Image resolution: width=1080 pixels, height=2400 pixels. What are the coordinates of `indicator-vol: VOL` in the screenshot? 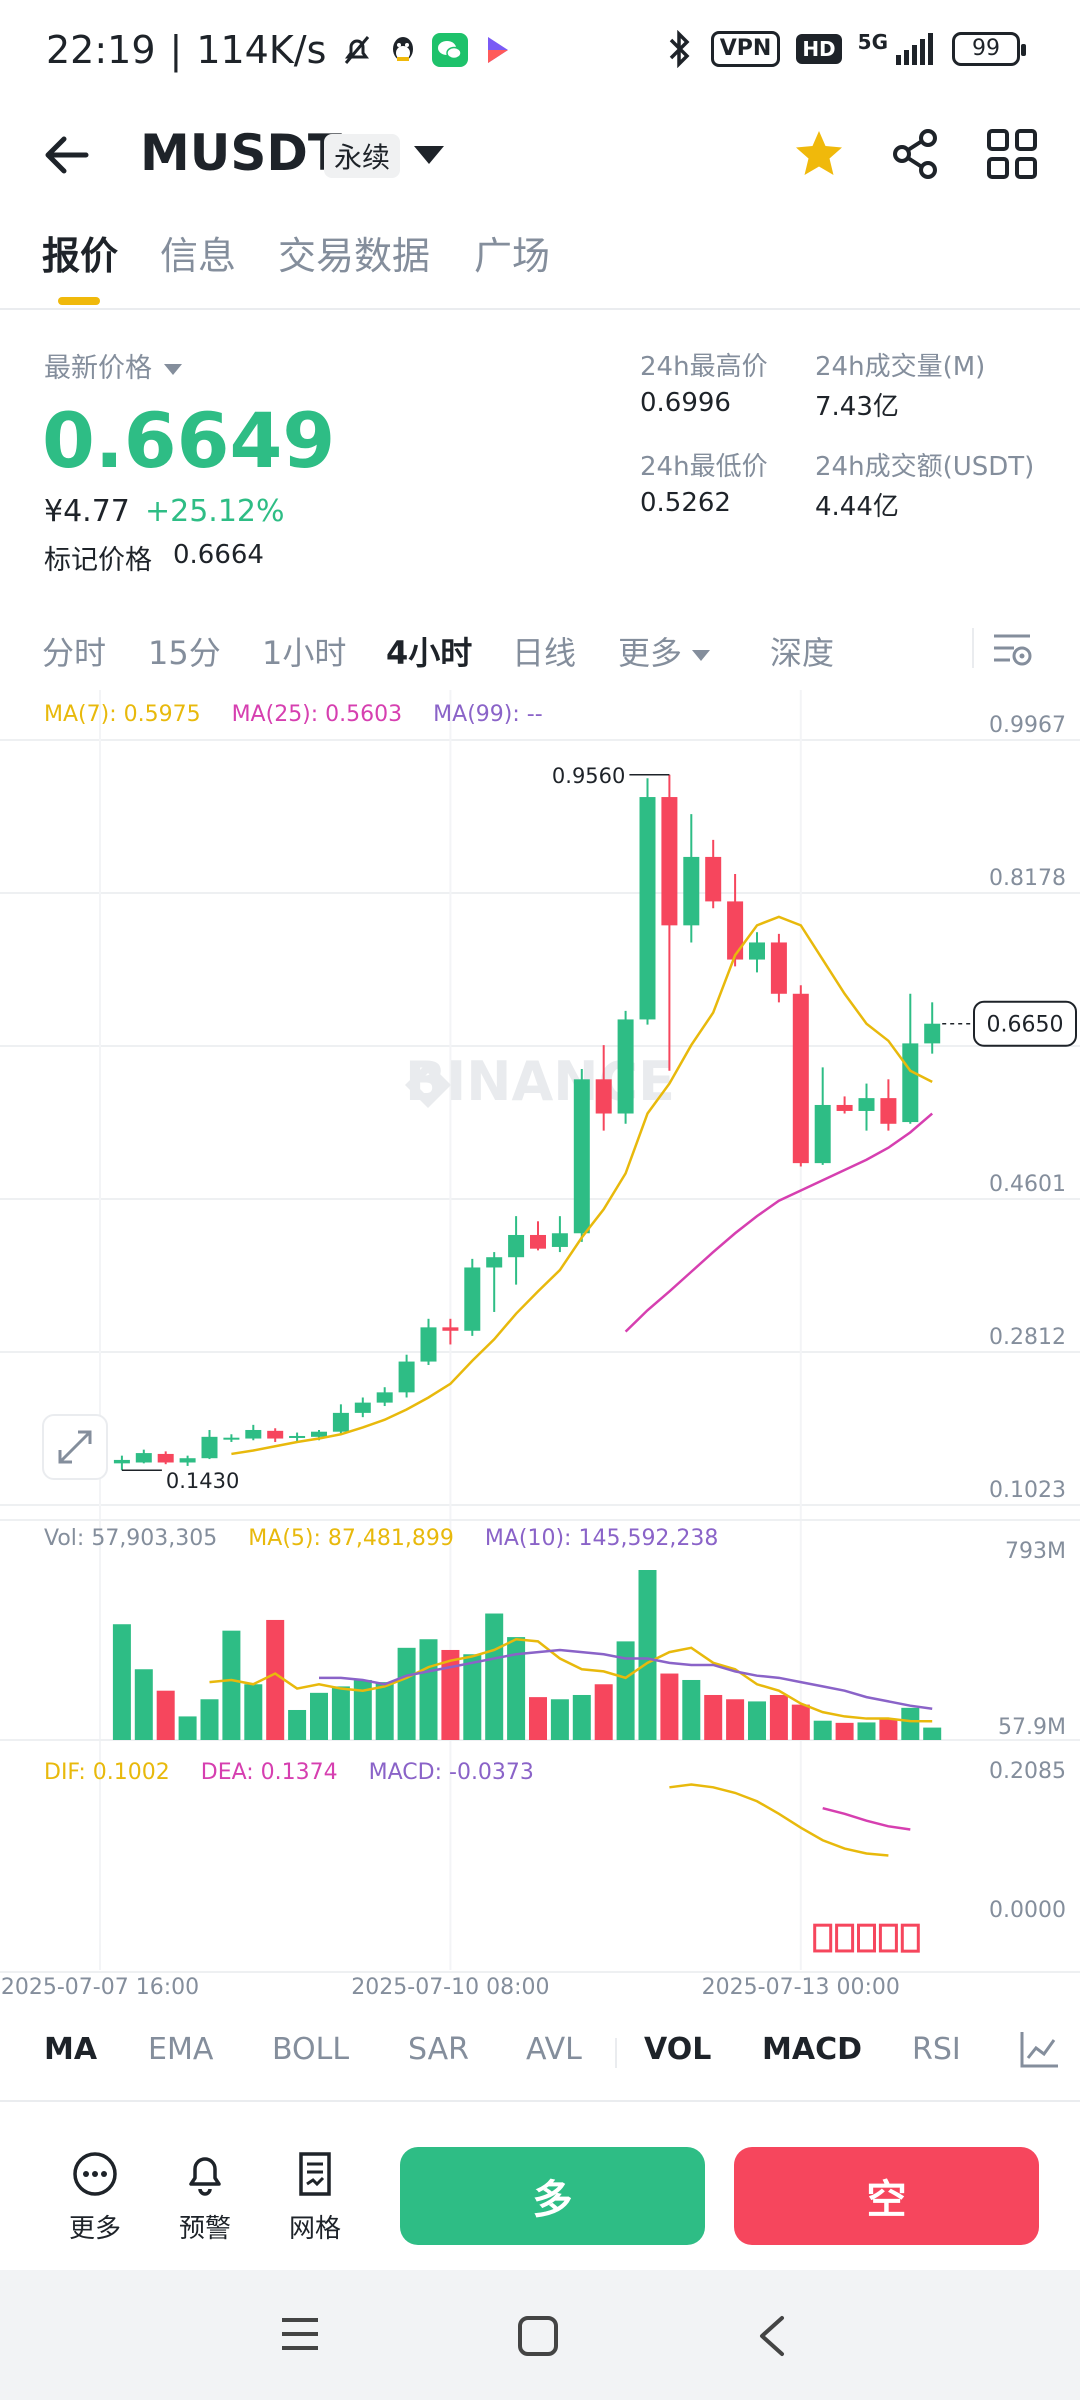 It's located at (678, 2049).